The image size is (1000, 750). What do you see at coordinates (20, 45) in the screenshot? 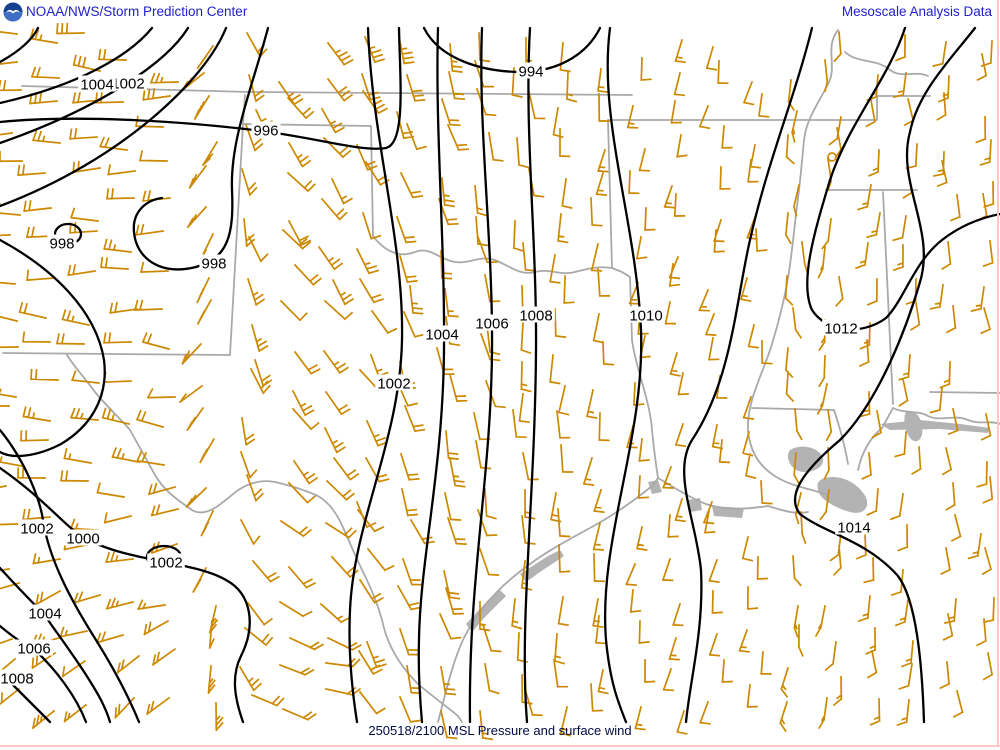
I see `isobar-1006-tl` at bounding box center [20, 45].